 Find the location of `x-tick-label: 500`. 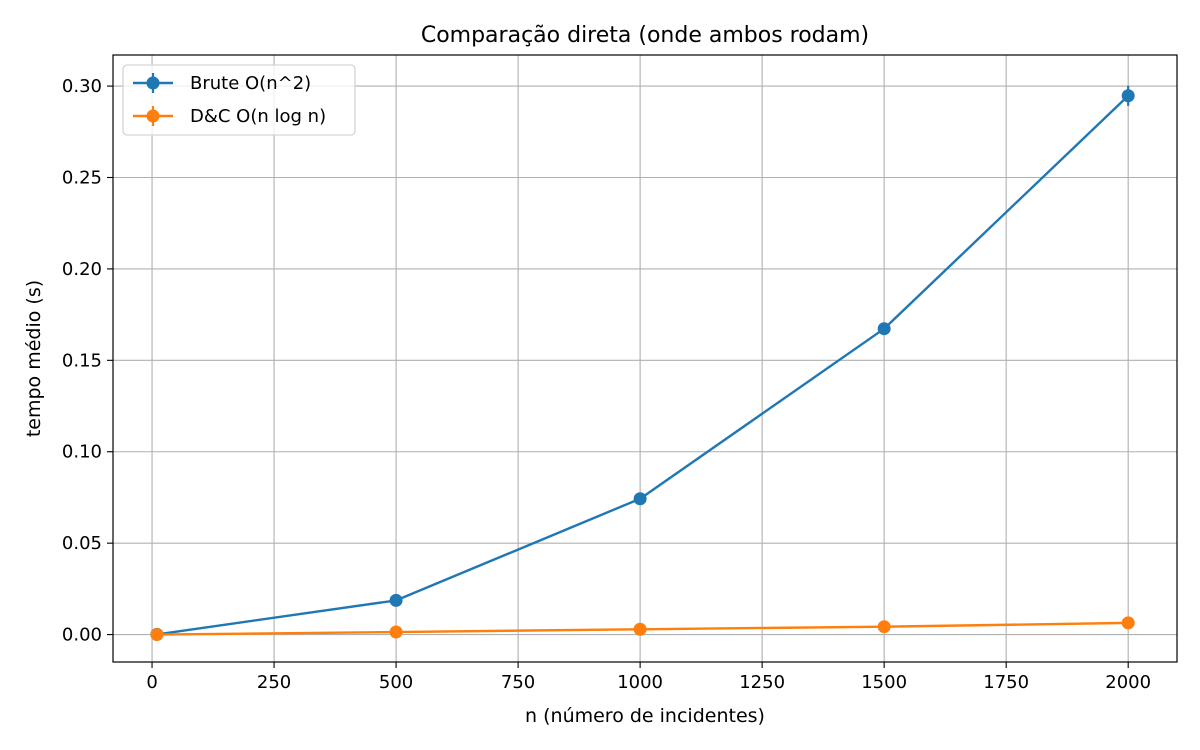

x-tick-label: 500 is located at coordinates (396, 682).